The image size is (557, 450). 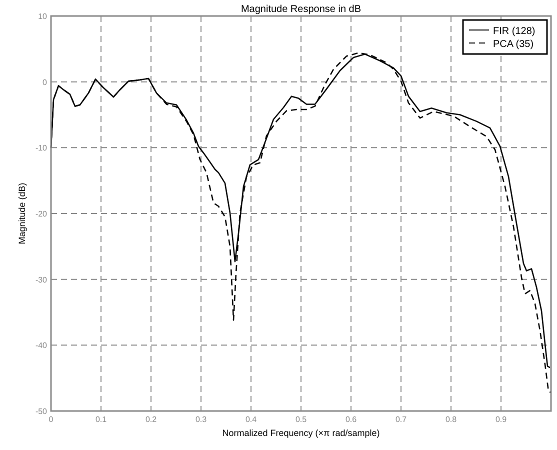 What do you see at coordinates (101, 419) in the screenshot?
I see `x-tick-label: 0.1` at bounding box center [101, 419].